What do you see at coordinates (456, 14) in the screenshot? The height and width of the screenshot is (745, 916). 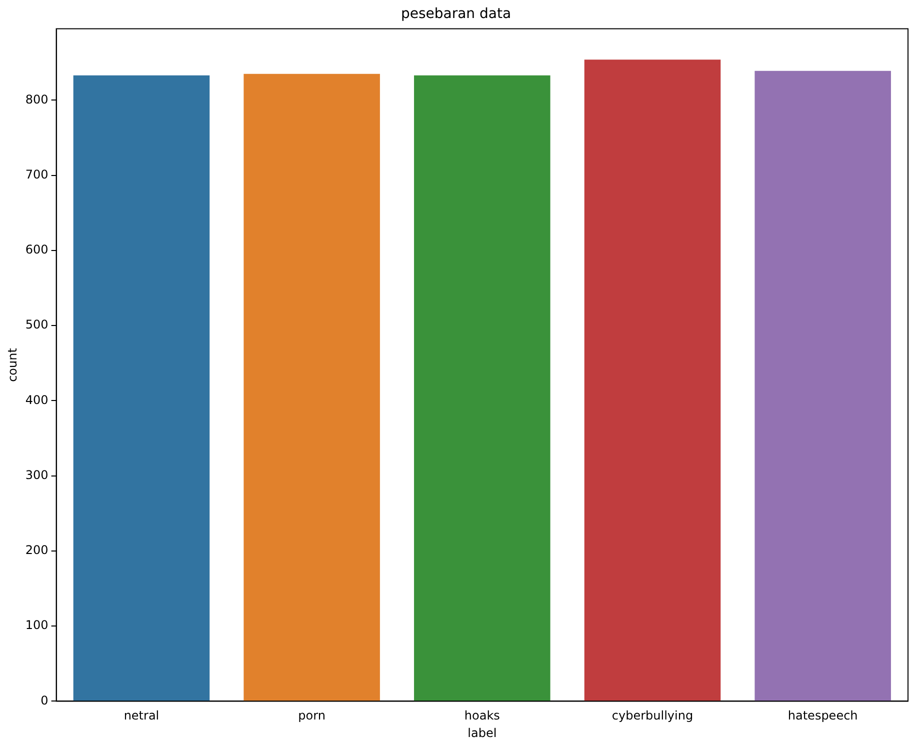 I see `chart-title: pesebaran data` at bounding box center [456, 14].